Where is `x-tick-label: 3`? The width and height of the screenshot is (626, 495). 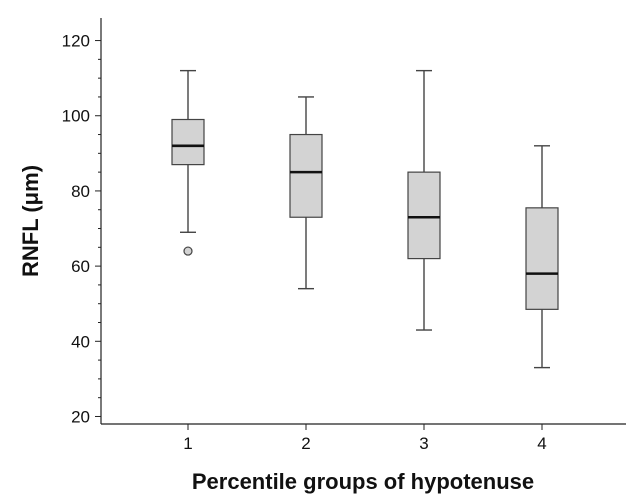
x-tick-label: 3 is located at coordinates (423, 443).